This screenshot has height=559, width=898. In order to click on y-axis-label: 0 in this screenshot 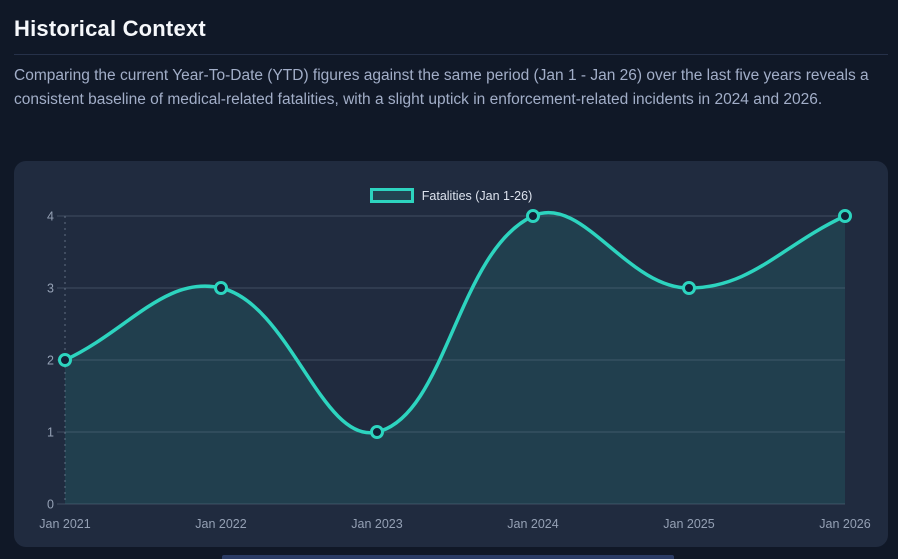, I will do `click(50, 505)`.